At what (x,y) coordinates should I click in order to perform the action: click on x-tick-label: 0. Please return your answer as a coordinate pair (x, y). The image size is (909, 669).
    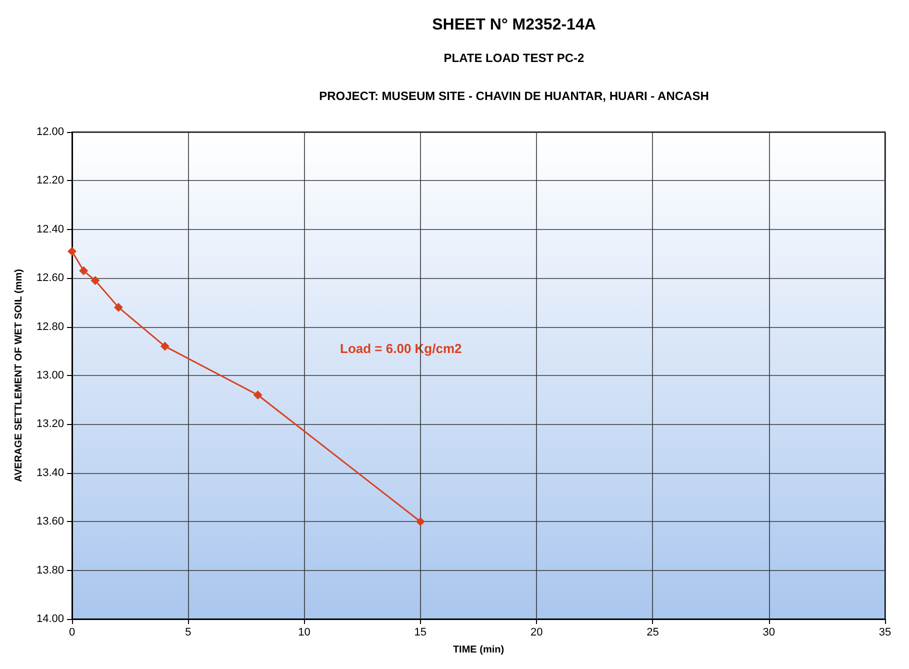
    Looking at the image, I should click on (72, 632).